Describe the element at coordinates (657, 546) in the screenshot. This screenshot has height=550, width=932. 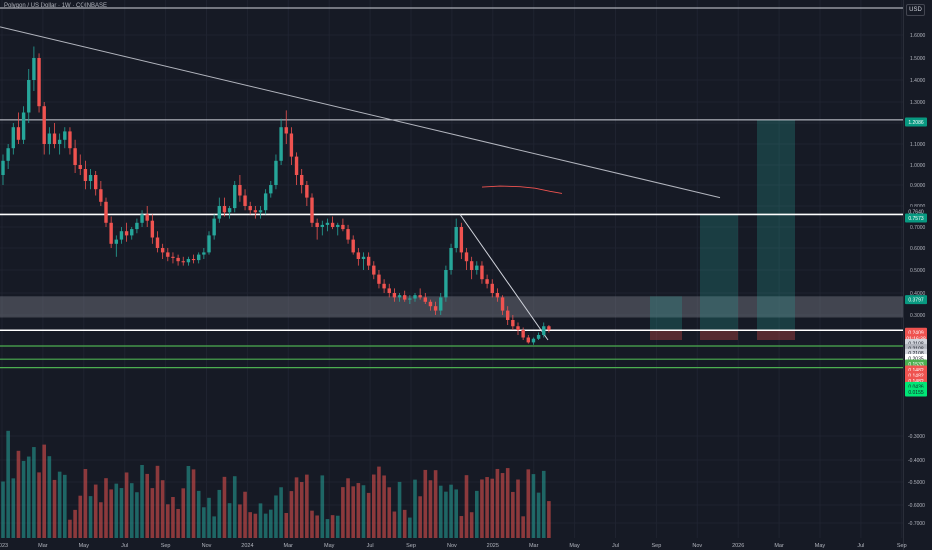
I see `time-tick-label: Sep` at that location.